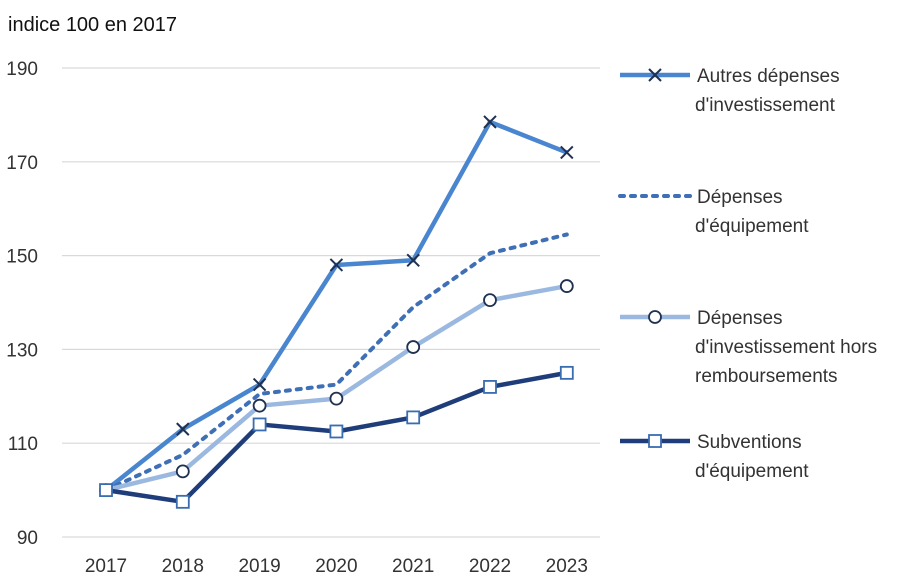  What do you see at coordinates (183, 566) in the screenshot?
I see `x-tick-label: 2018` at bounding box center [183, 566].